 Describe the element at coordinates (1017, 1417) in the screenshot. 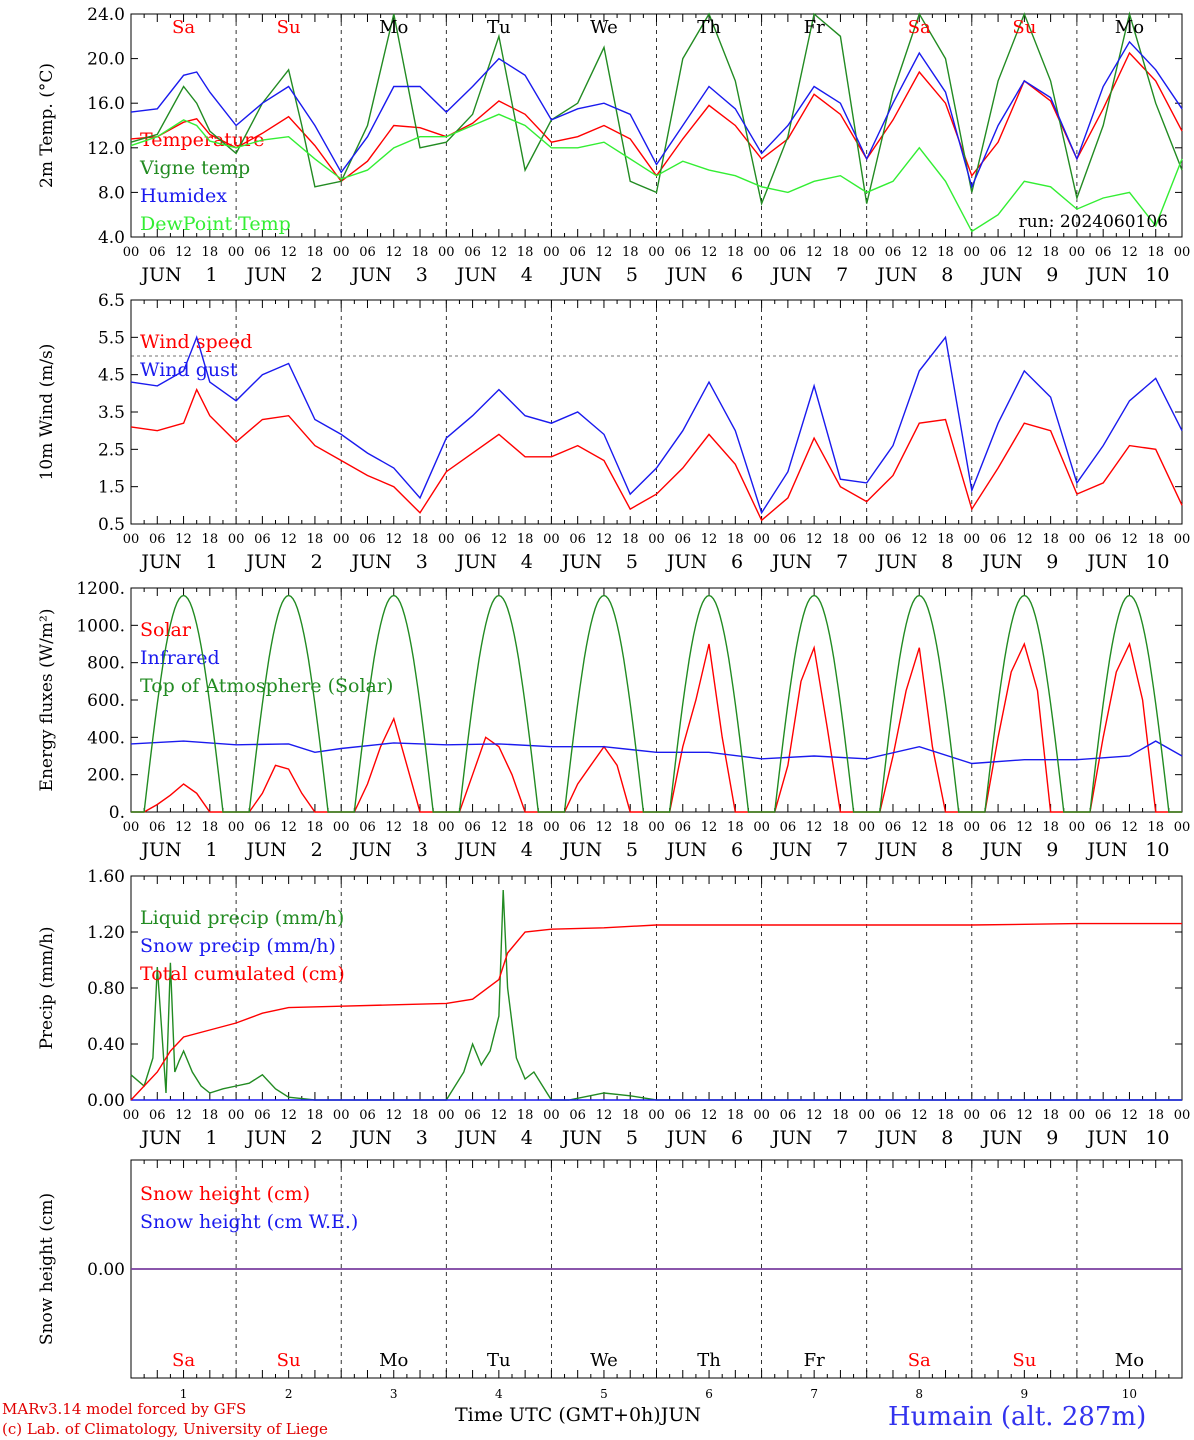

I see `station-label: Humain (alt. 287m)` at that location.